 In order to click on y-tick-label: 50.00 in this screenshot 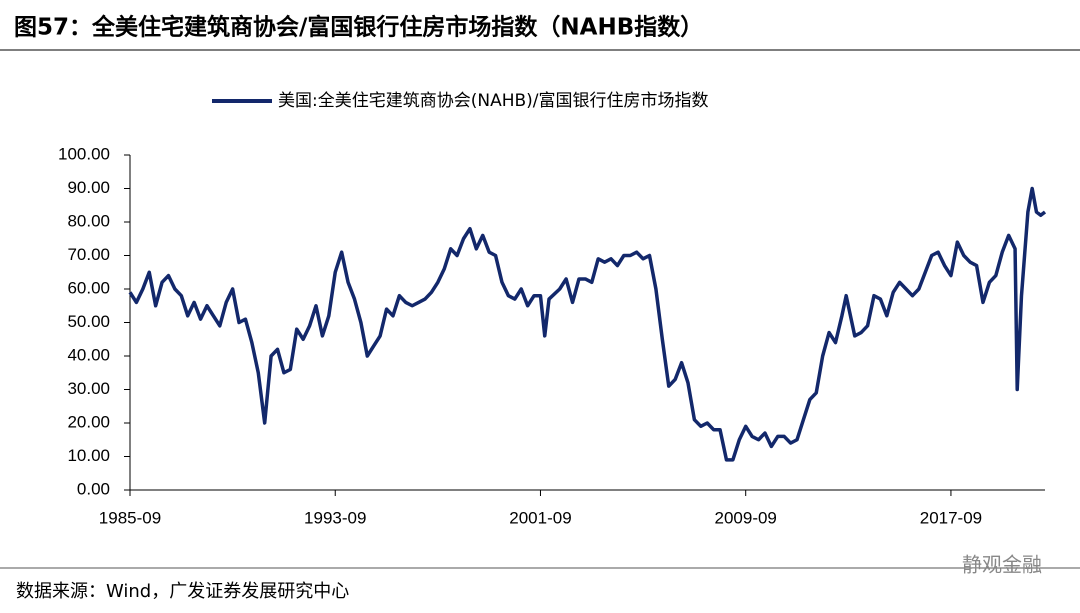, I will do `click(88, 321)`.